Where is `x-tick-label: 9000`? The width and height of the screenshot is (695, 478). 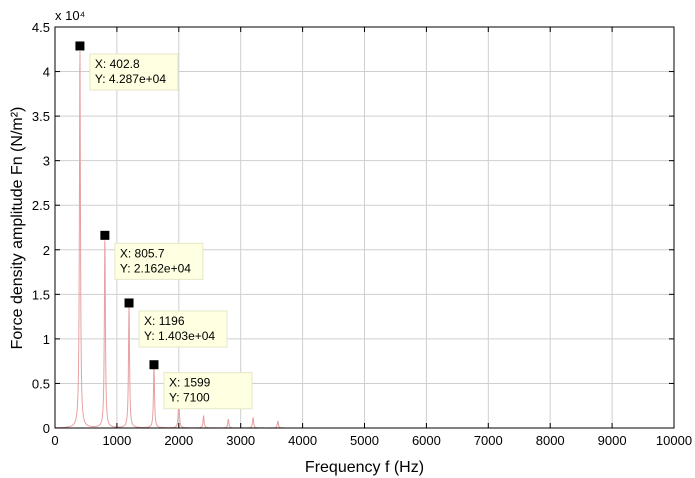 x-tick-label: 9000 is located at coordinates (612, 440).